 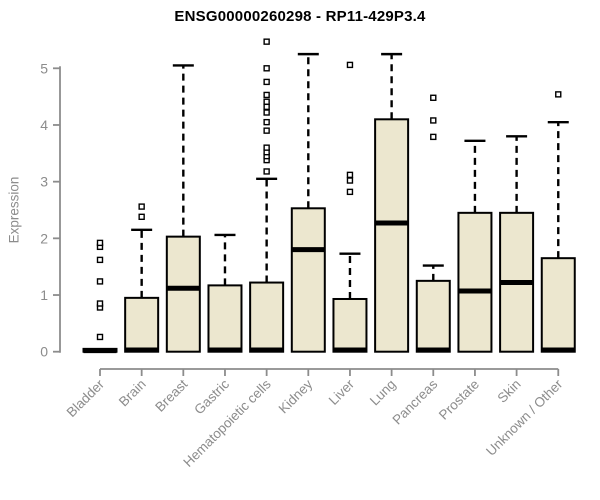 I want to click on x-tick-label: Breast, so click(x=171, y=395).